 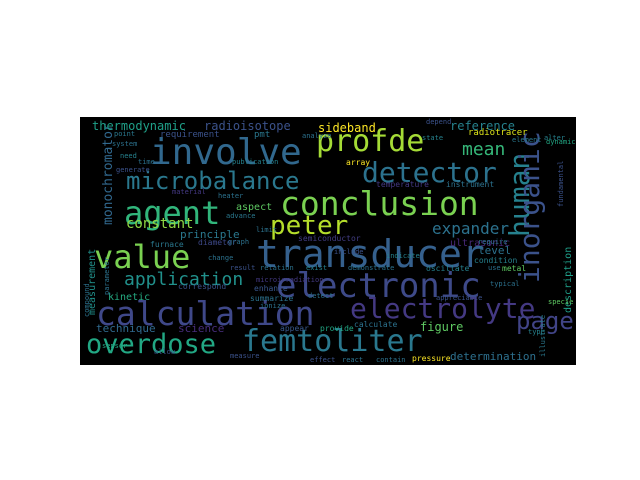 What do you see at coordinates (493, 242) in the screenshot?
I see `word-require: require` at bounding box center [493, 242].